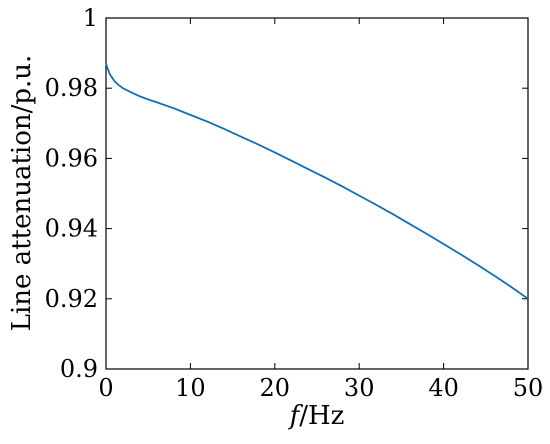 Image resolution: width=550 pixels, height=444 pixels. I want to click on x-axis-title: f/Hz, so click(316, 416).